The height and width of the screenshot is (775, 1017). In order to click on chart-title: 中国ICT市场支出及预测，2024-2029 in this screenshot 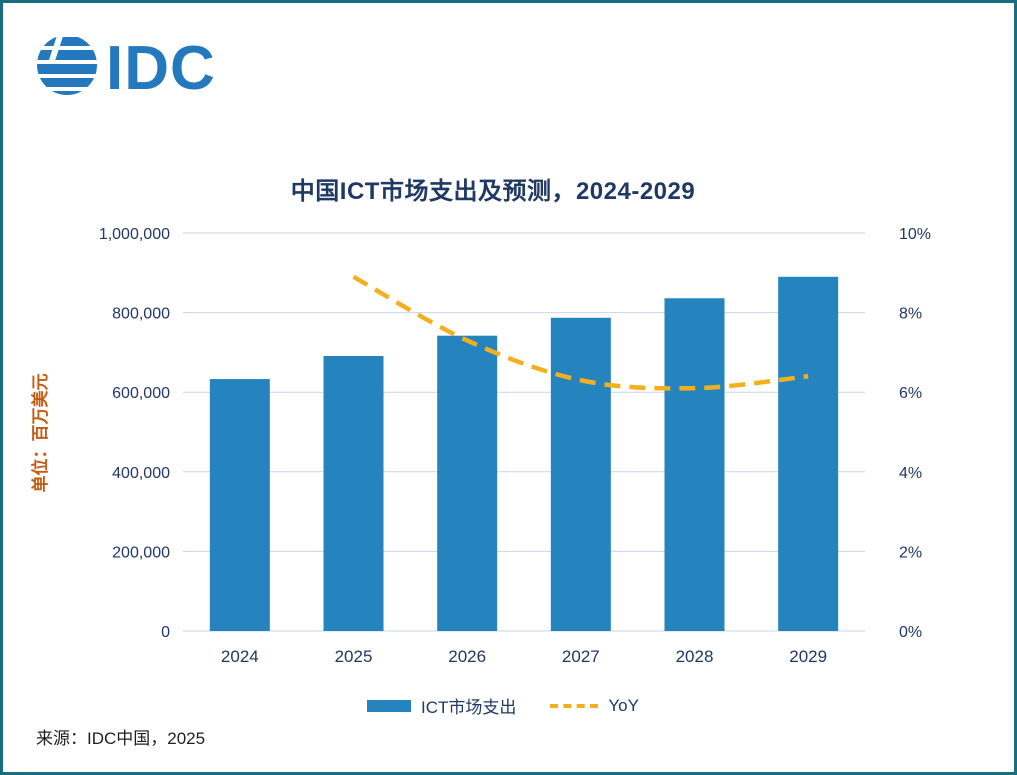, I will do `click(493, 191)`.